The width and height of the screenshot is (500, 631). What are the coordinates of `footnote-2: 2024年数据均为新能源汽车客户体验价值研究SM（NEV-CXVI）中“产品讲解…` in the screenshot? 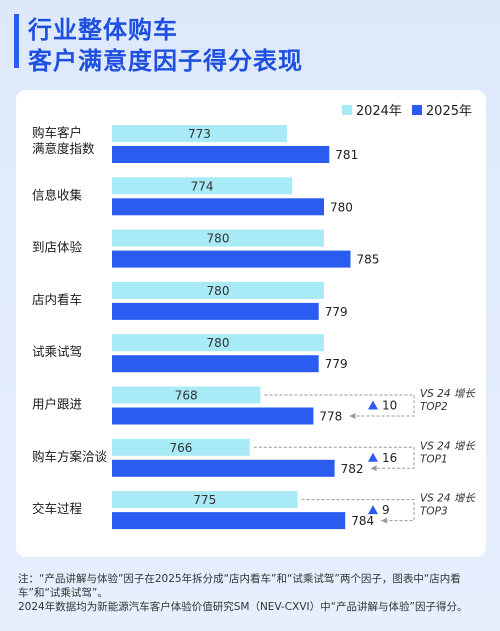 It's located at (243, 607).